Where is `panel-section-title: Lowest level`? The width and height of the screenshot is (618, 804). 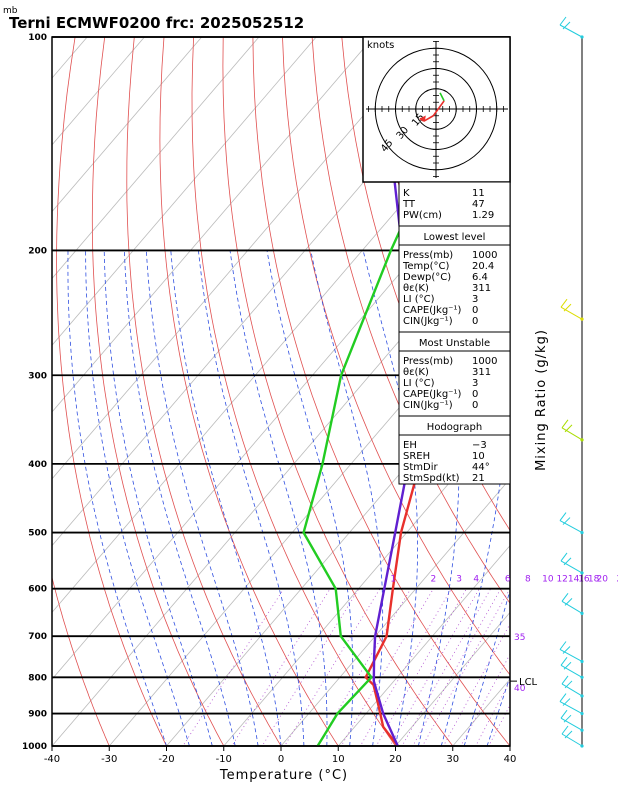
panel-section-title: Lowest level is located at coordinates (455, 237).